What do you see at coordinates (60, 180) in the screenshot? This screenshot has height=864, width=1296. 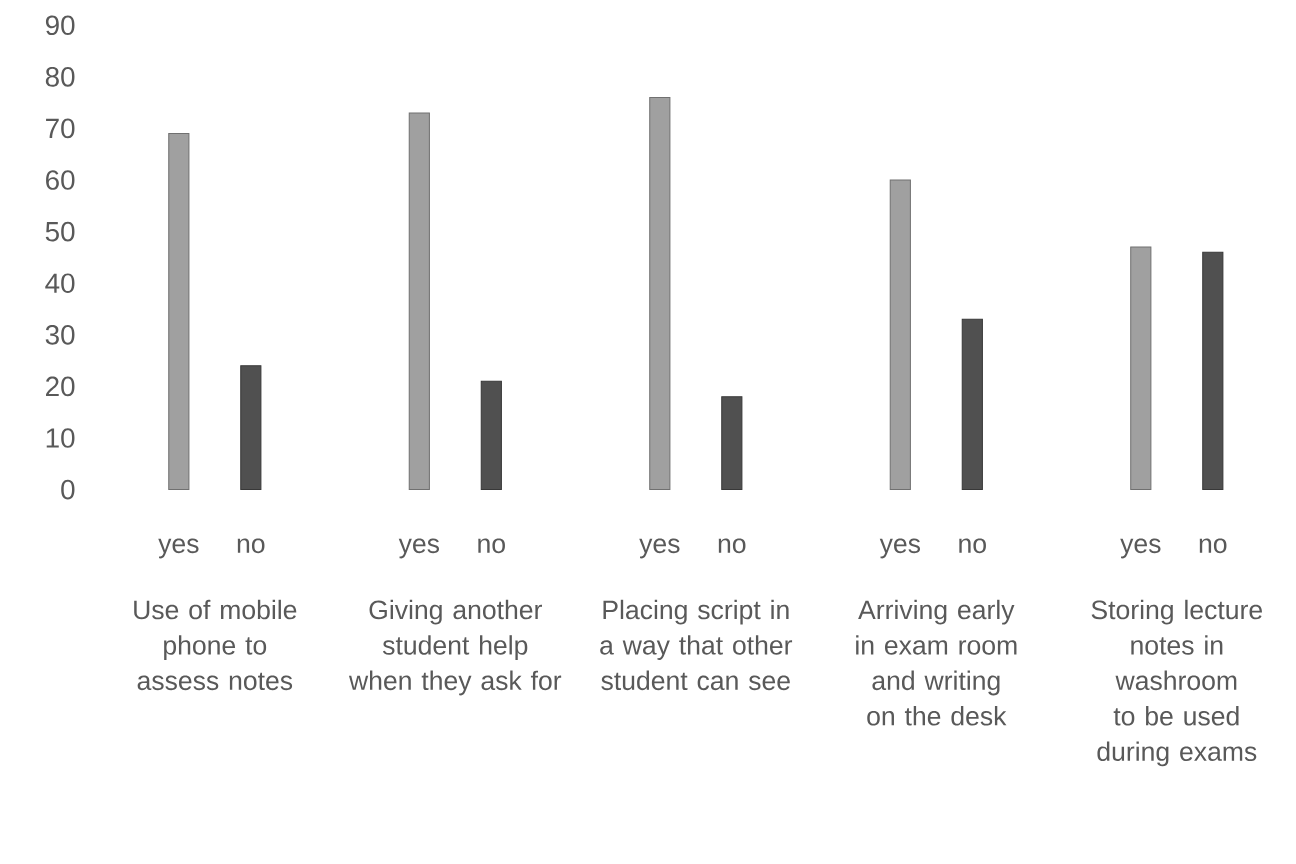 I see `y-tick-label: 60` at bounding box center [60, 180].